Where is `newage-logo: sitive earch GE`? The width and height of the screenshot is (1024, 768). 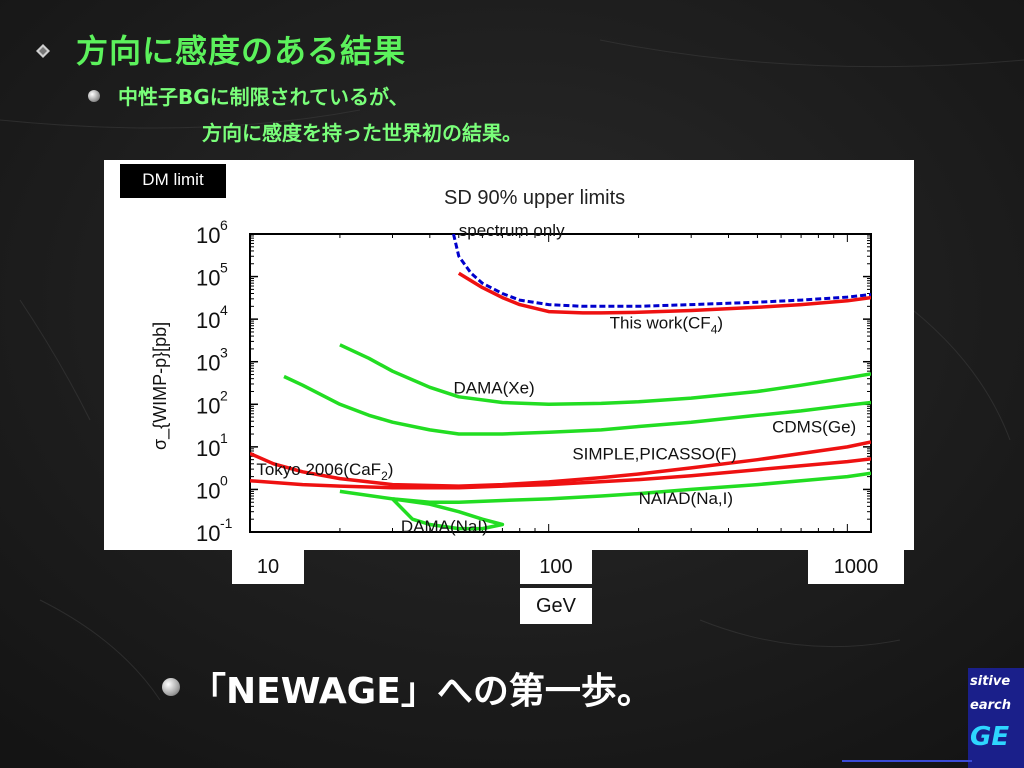
newage-logo: sitive earch GE is located at coordinates (996, 718).